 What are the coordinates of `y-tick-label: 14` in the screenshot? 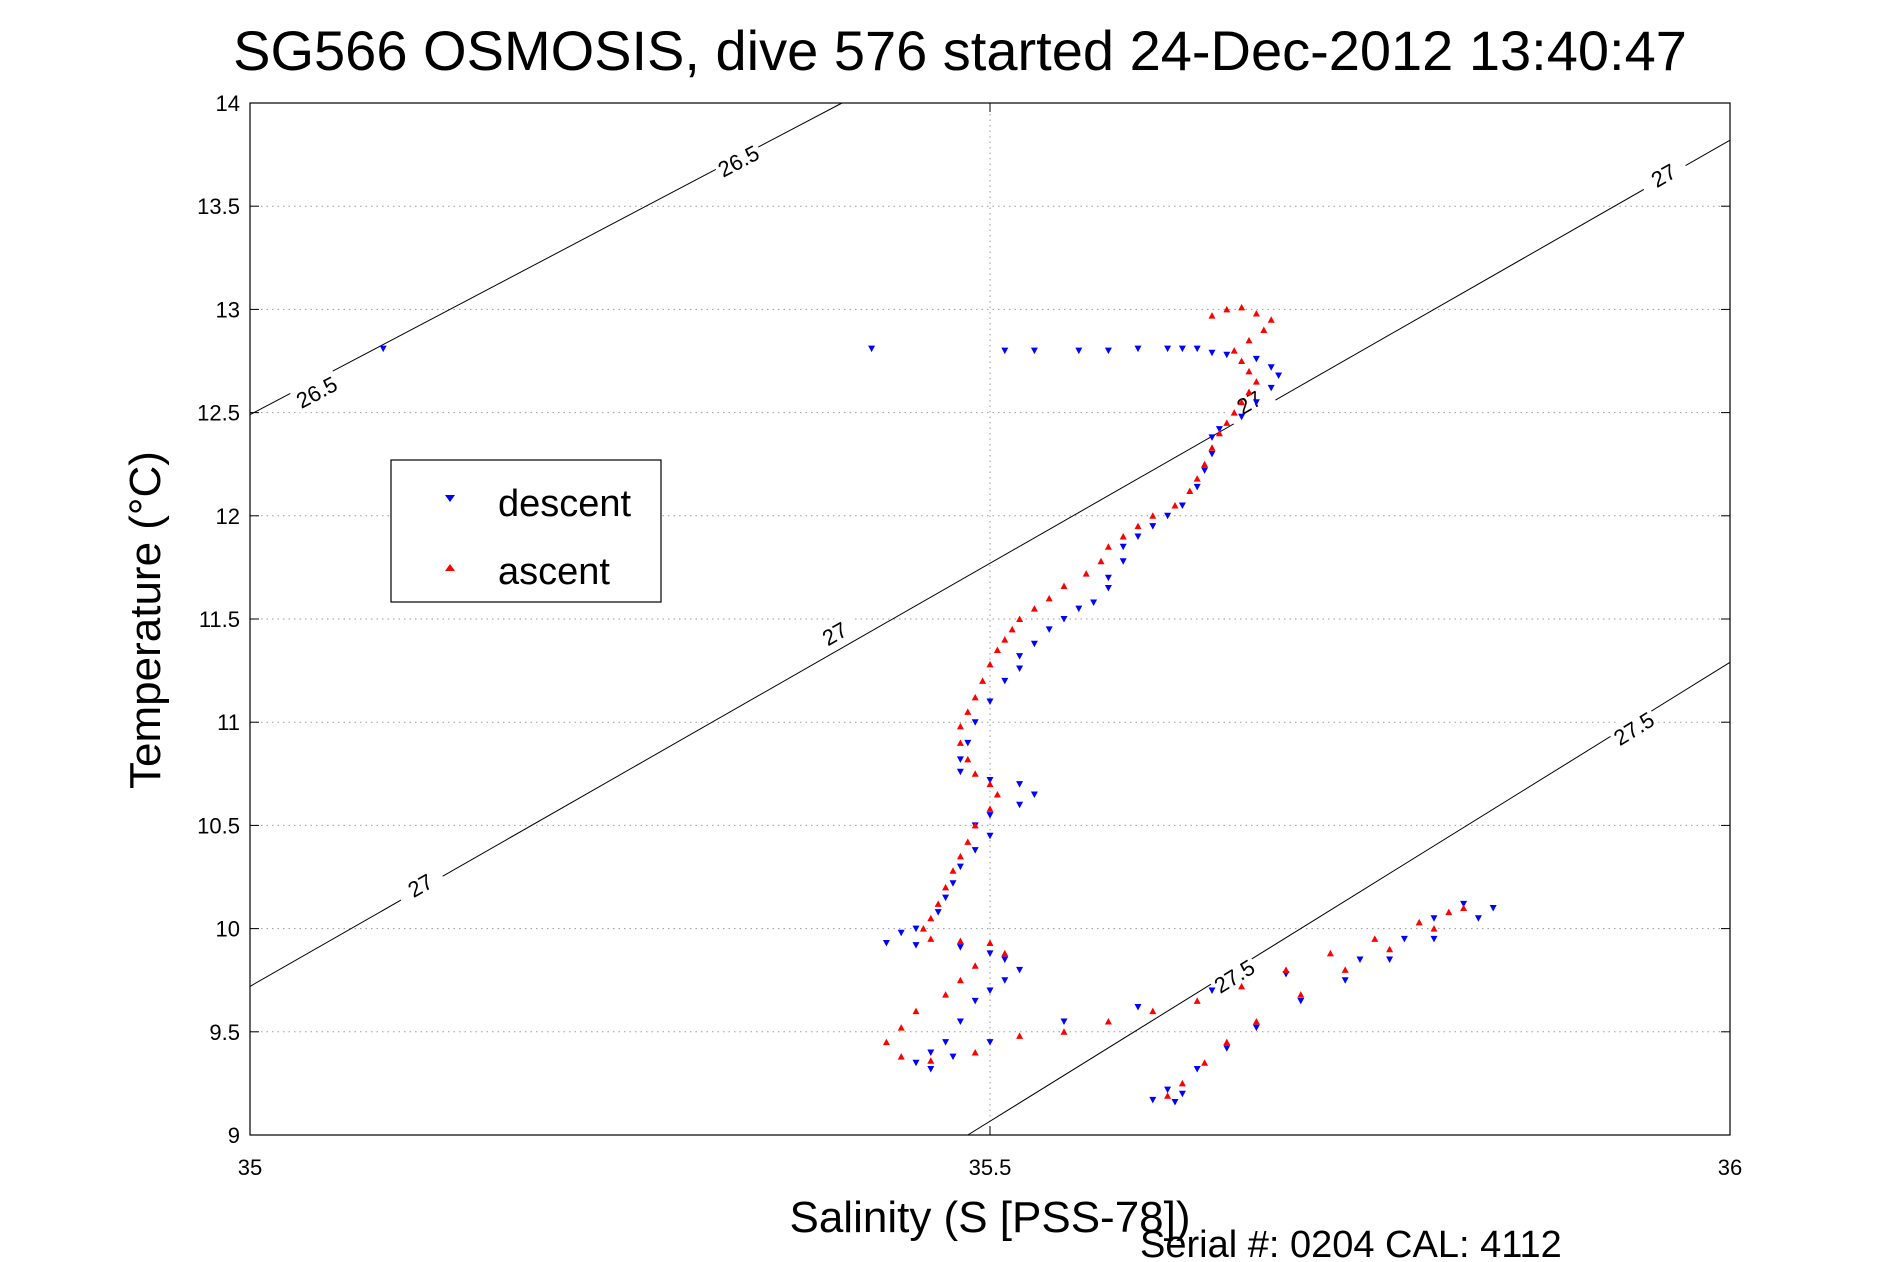 It's located at (228, 103).